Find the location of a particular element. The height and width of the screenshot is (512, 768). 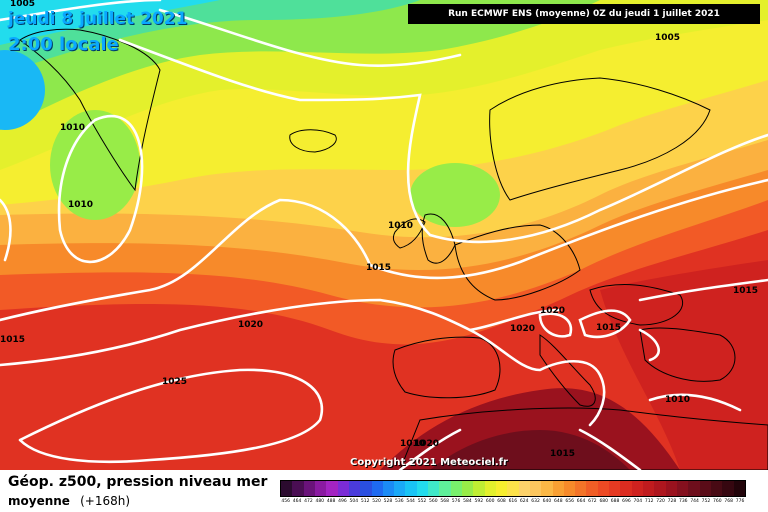

color-scale-label: 528 is located at coordinates (388, 501).